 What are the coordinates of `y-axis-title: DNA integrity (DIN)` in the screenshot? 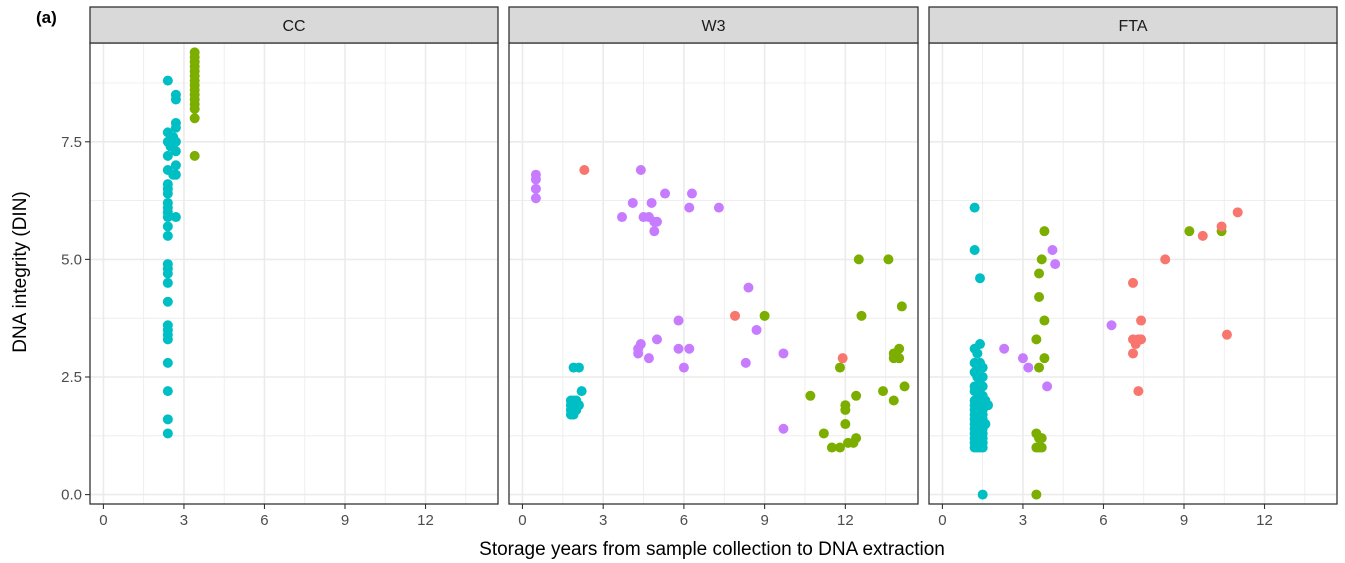 It's located at (20, 272).